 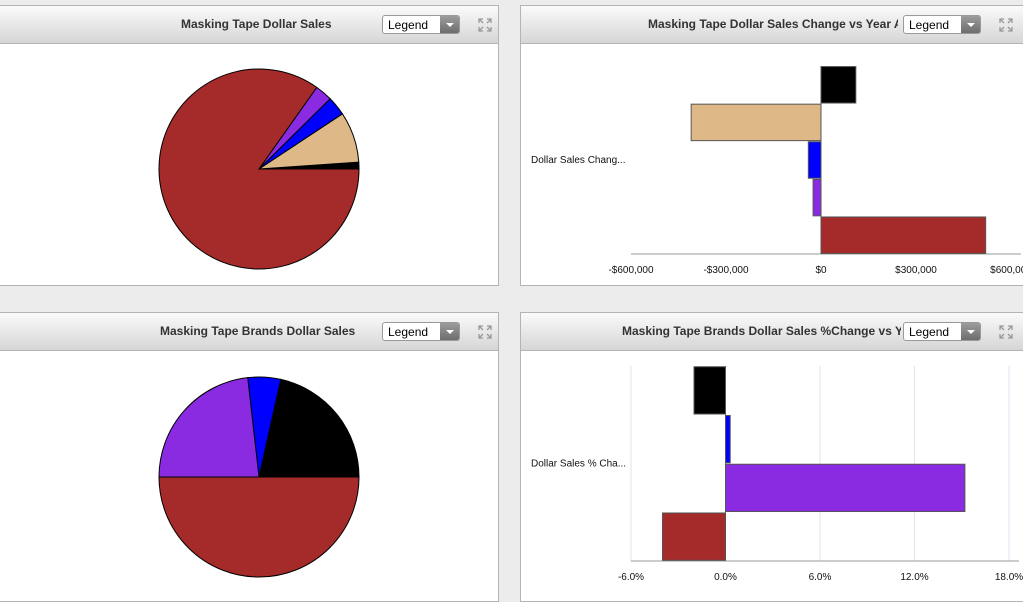 I want to click on panel-header: Masking Tape Brands Dollar Sales Legend, so click(x=249, y=332).